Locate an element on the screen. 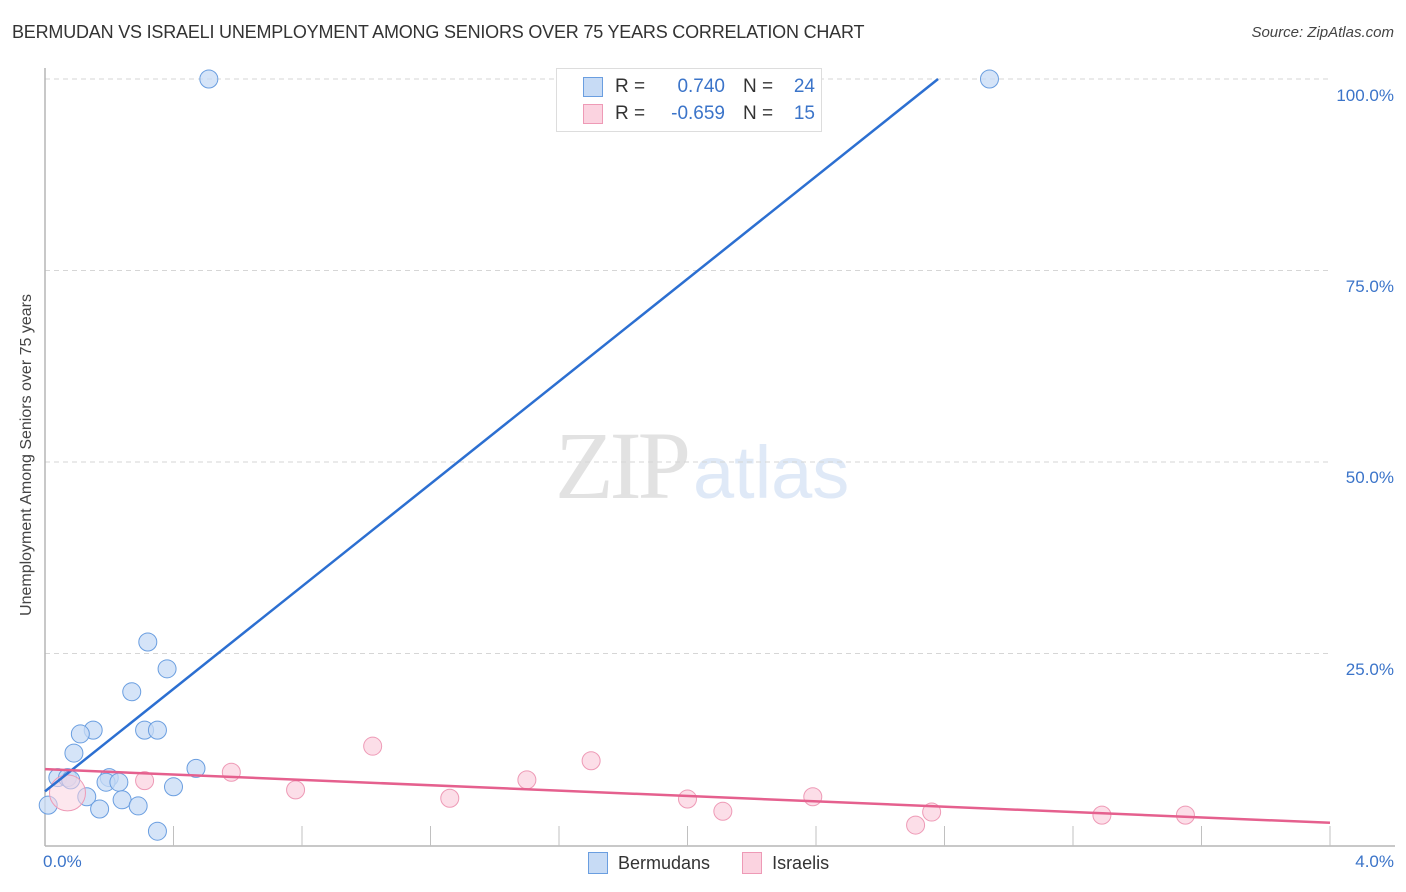 The image size is (1406, 892). r-value: 0.740 is located at coordinates (701, 86).